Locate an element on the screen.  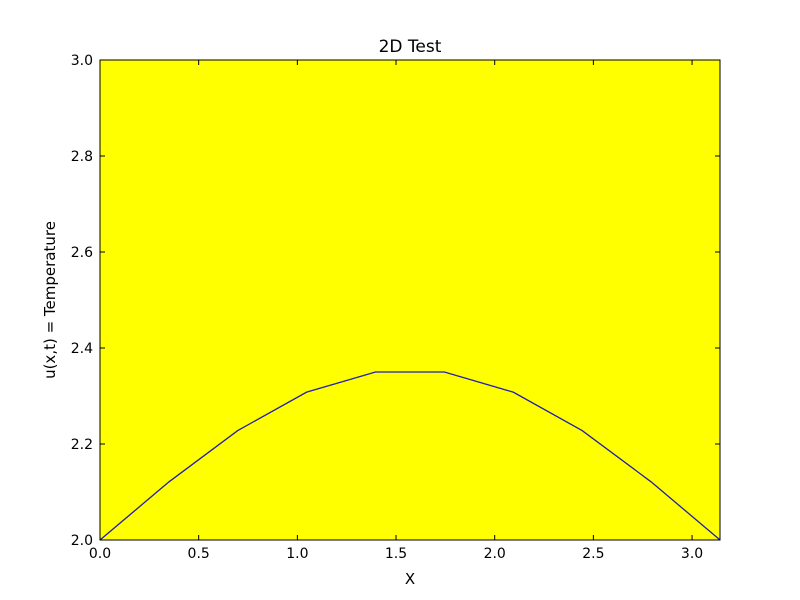
x-tick-label-3: 1.5 is located at coordinates (396, 554).